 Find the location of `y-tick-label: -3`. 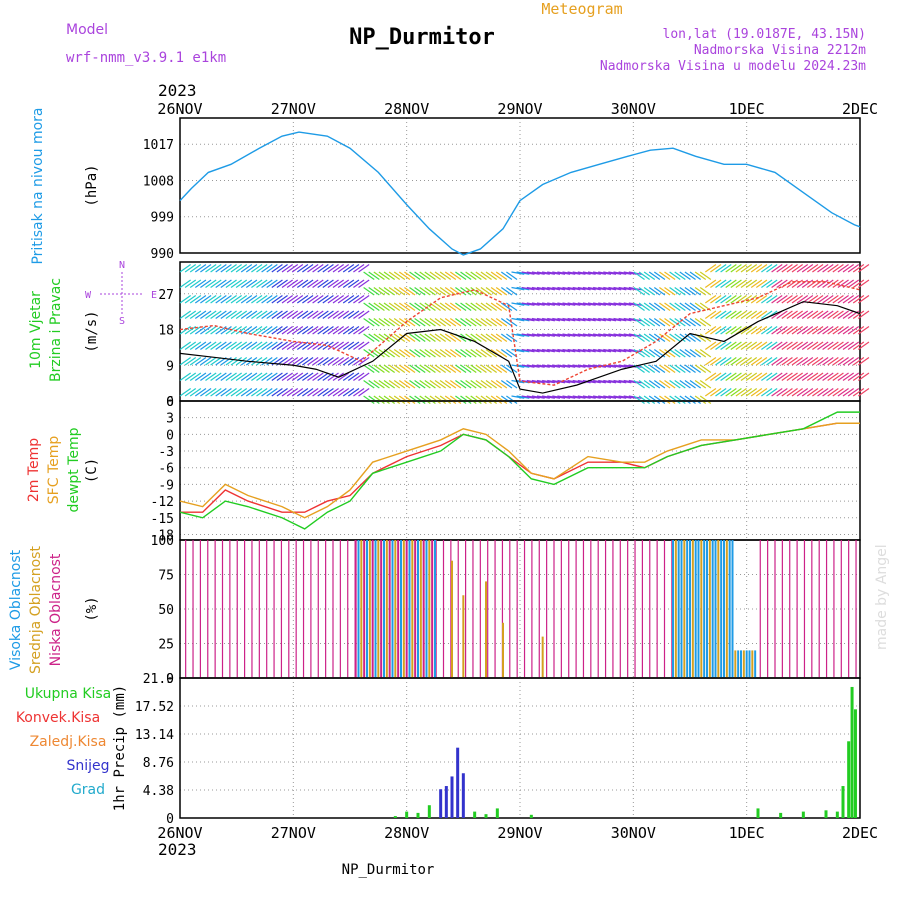

y-tick-label: -3 is located at coordinates (166, 452).